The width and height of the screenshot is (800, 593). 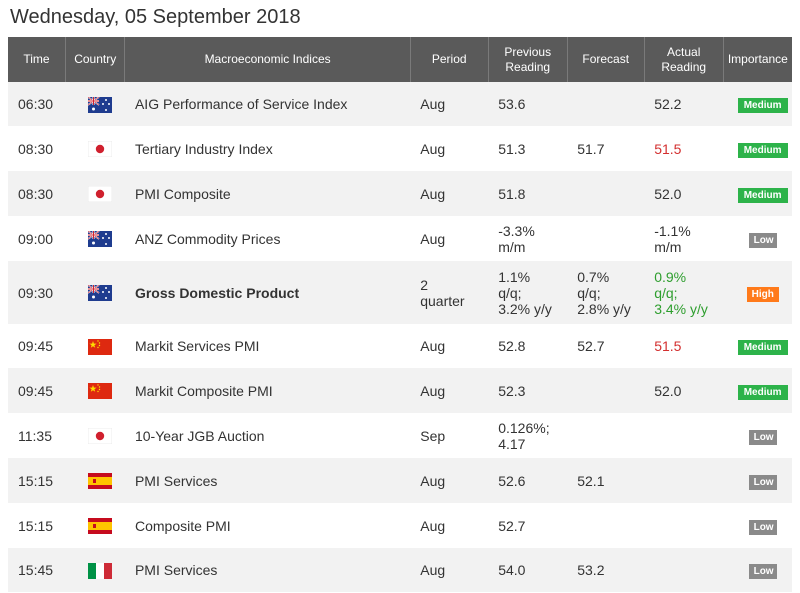 What do you see at coordinates (528, 525) in the screenshot?
I see `previous-reading: 52.7` at bounding box center [528, 525].